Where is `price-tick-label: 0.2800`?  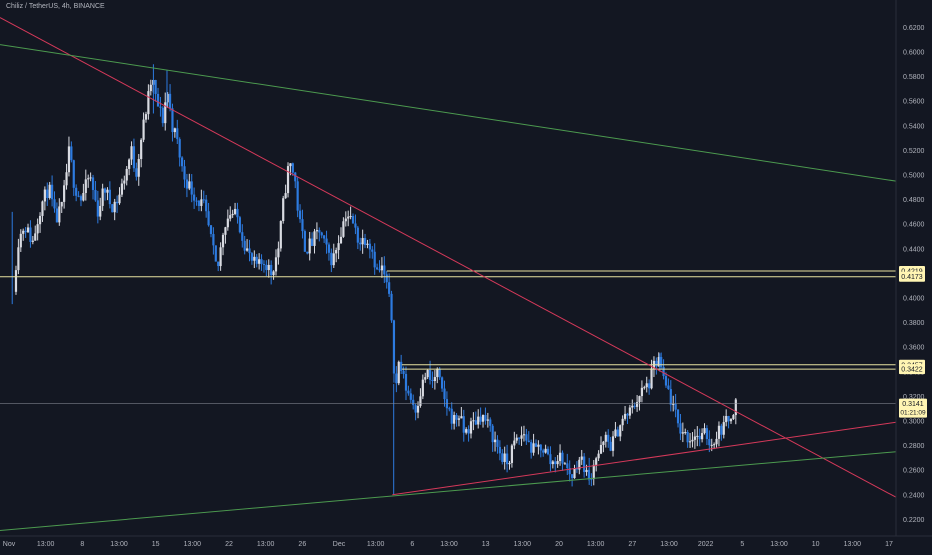
price-tick-label: 0.2800 is located at coordinates (914, 446).